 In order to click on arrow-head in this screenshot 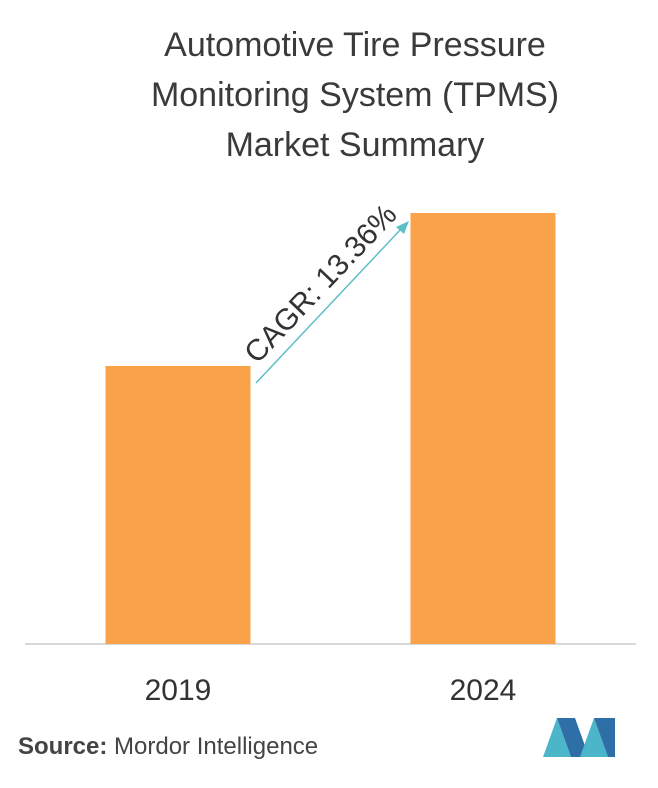, I will do `click(402, 227)`.